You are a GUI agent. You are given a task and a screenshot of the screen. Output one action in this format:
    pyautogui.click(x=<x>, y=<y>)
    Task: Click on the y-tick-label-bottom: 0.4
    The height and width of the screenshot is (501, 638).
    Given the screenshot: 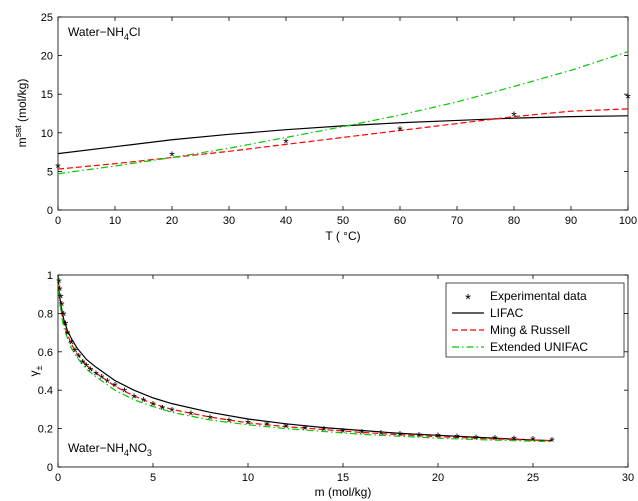 What is the action you would take?
    pyautogui.click(x=45, y=391)
    